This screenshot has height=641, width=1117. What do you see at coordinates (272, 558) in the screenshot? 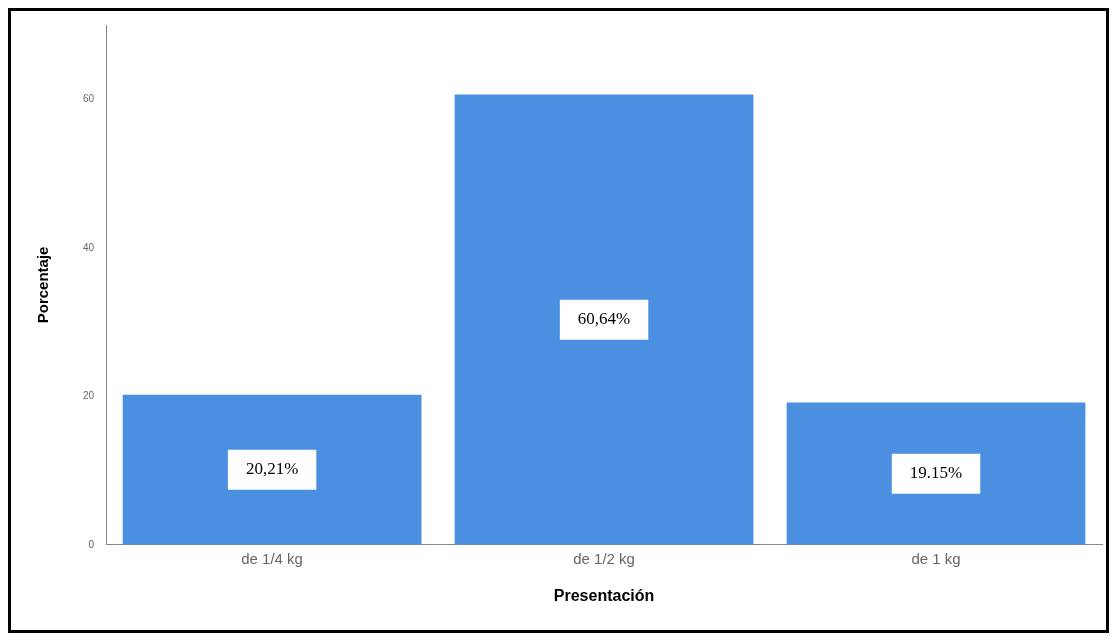
I see `x-tick-label: de 1/4 kg` at bounding box center [272, 558].